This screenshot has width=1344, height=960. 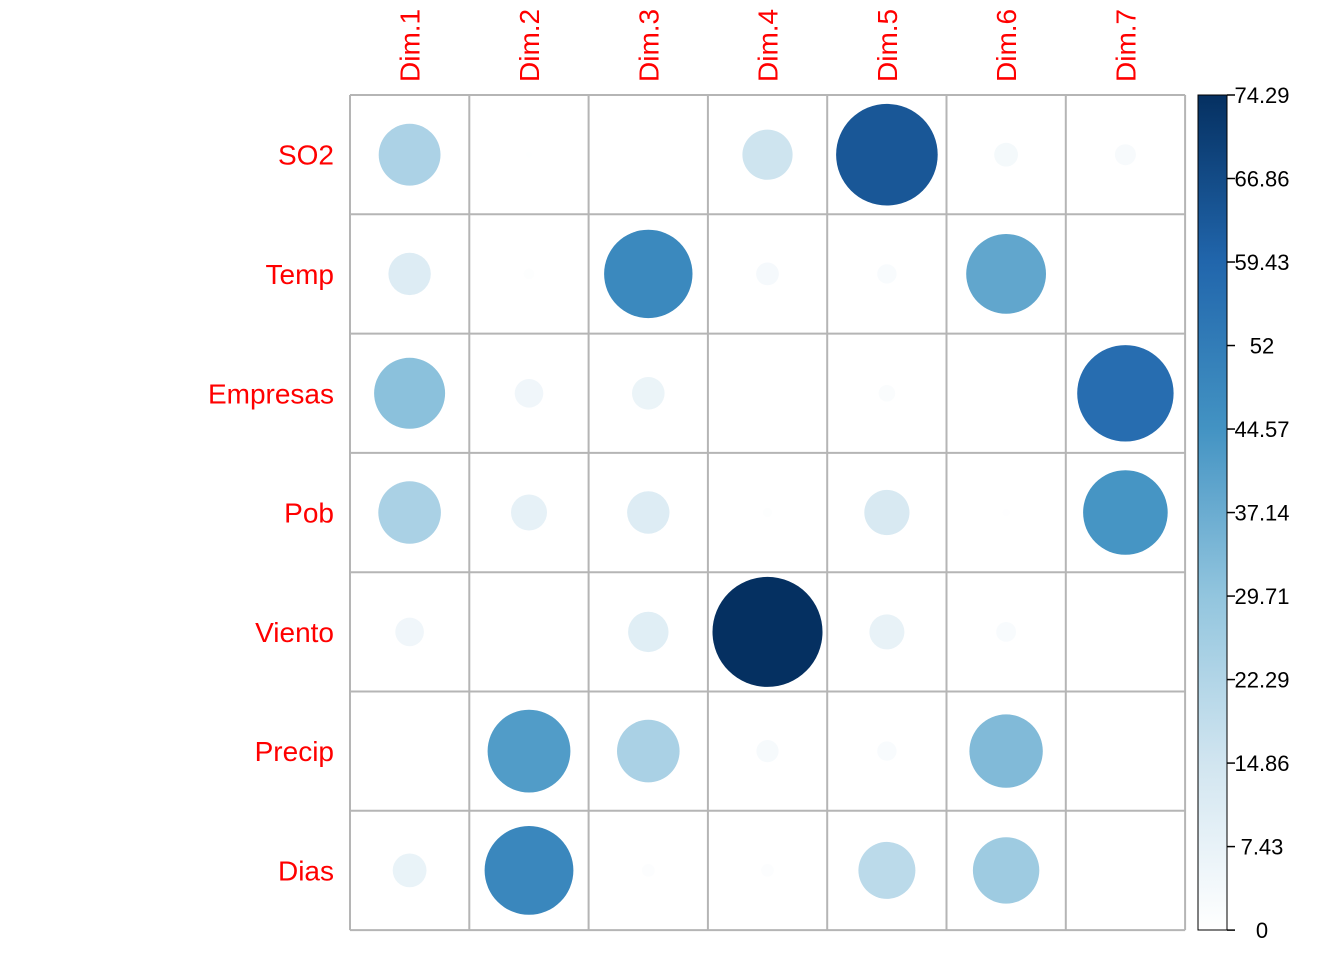 I want to click on circle-Empresas-Dim.3, so click(x=648, y=393).